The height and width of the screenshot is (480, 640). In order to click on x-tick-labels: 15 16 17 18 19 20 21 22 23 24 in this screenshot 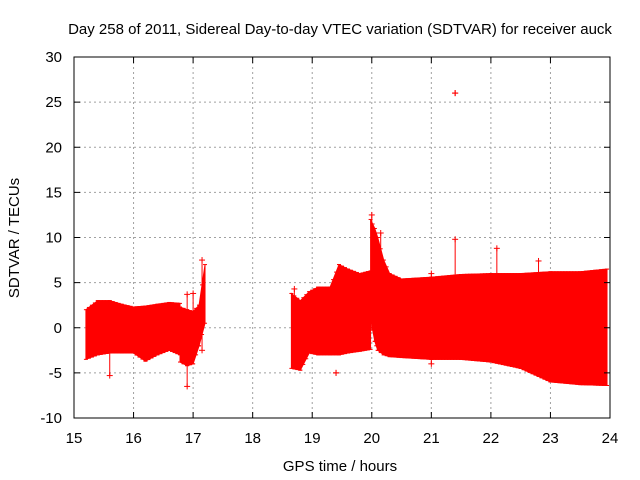, I will do `click(342, 438)`.